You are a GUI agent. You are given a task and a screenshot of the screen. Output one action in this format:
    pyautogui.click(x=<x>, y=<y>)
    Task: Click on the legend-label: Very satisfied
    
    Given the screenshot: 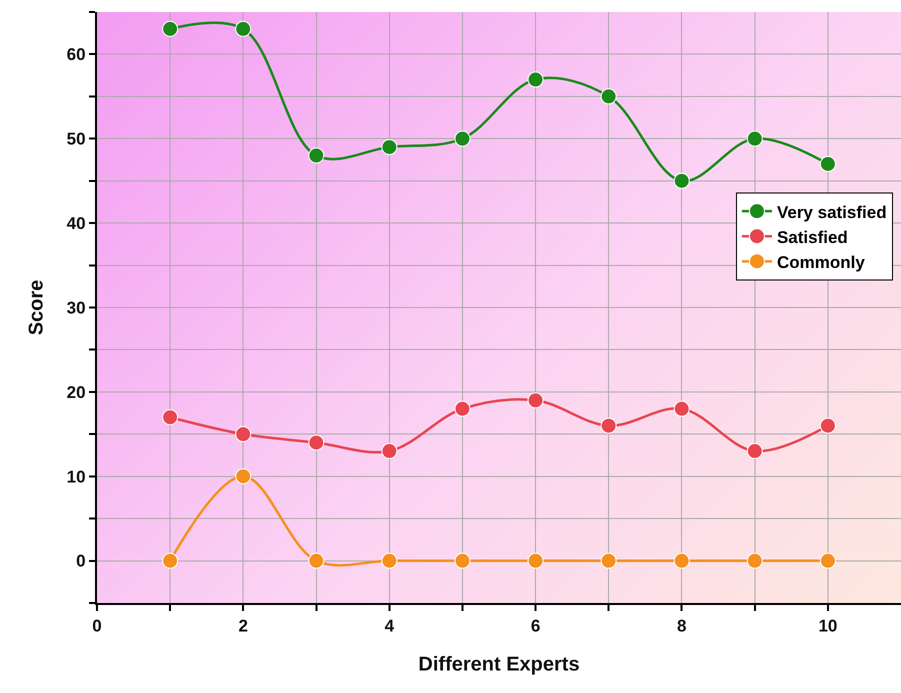 What is the action you would take?
    pyautogui.click(x=831, y=212)
    